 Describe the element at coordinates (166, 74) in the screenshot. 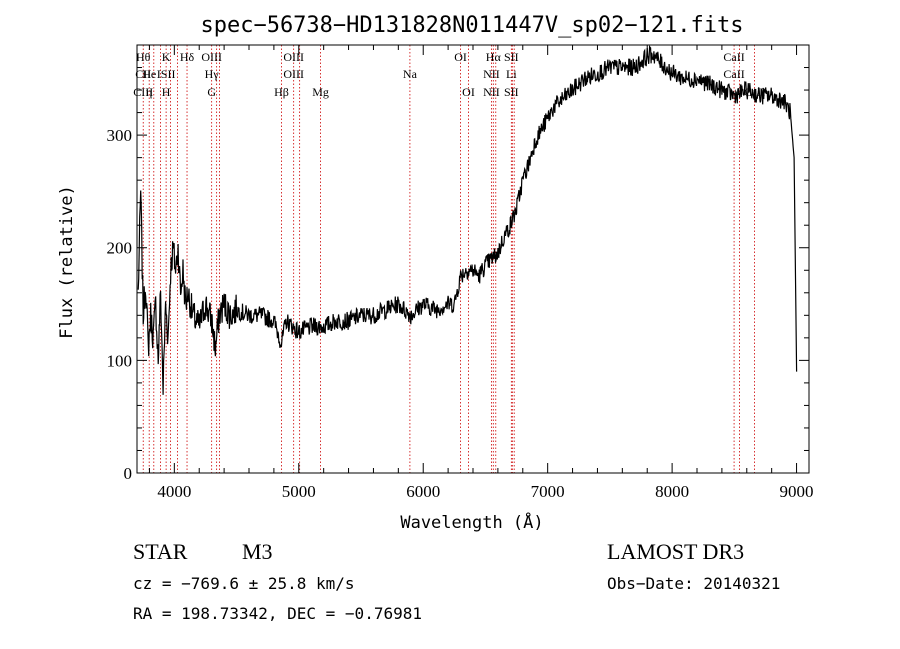

I see `marker-label: ISII` at that location.